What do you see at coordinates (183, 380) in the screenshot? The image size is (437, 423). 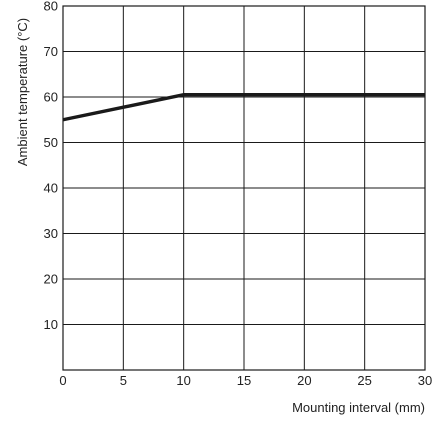 I see `x-tick-label: 10` at bounding box center [183, 380].